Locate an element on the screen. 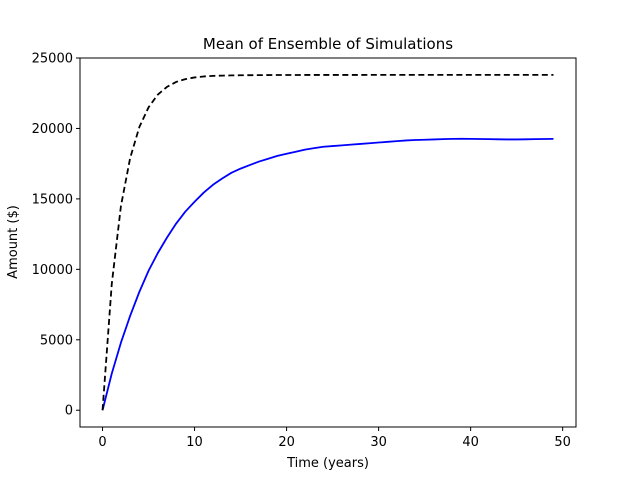 The width and height of the screenshot is (640, 480). x-tick-label: 10 is located at coordinates (194, 442).